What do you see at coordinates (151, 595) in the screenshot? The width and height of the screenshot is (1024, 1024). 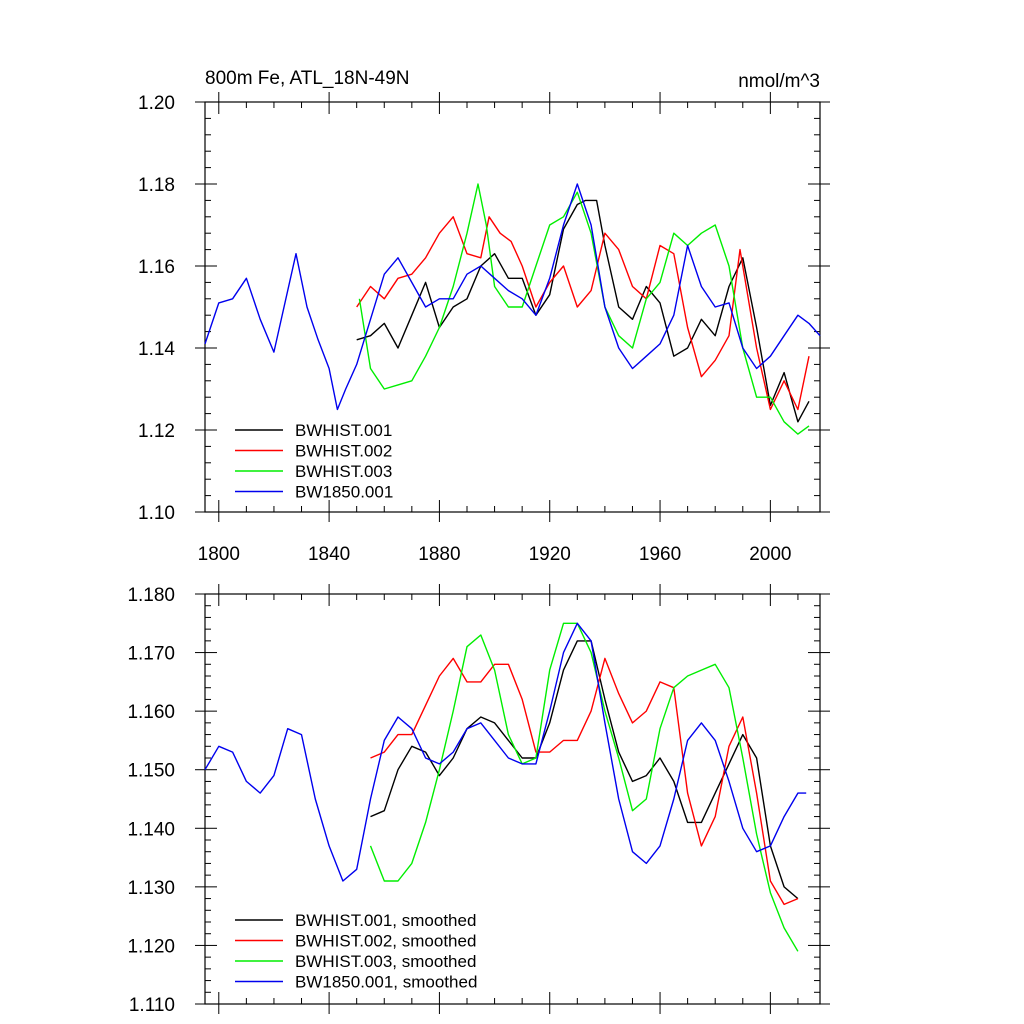 I see `bottom-y-tick-label: 1.180` at bounding box center [151, 595].